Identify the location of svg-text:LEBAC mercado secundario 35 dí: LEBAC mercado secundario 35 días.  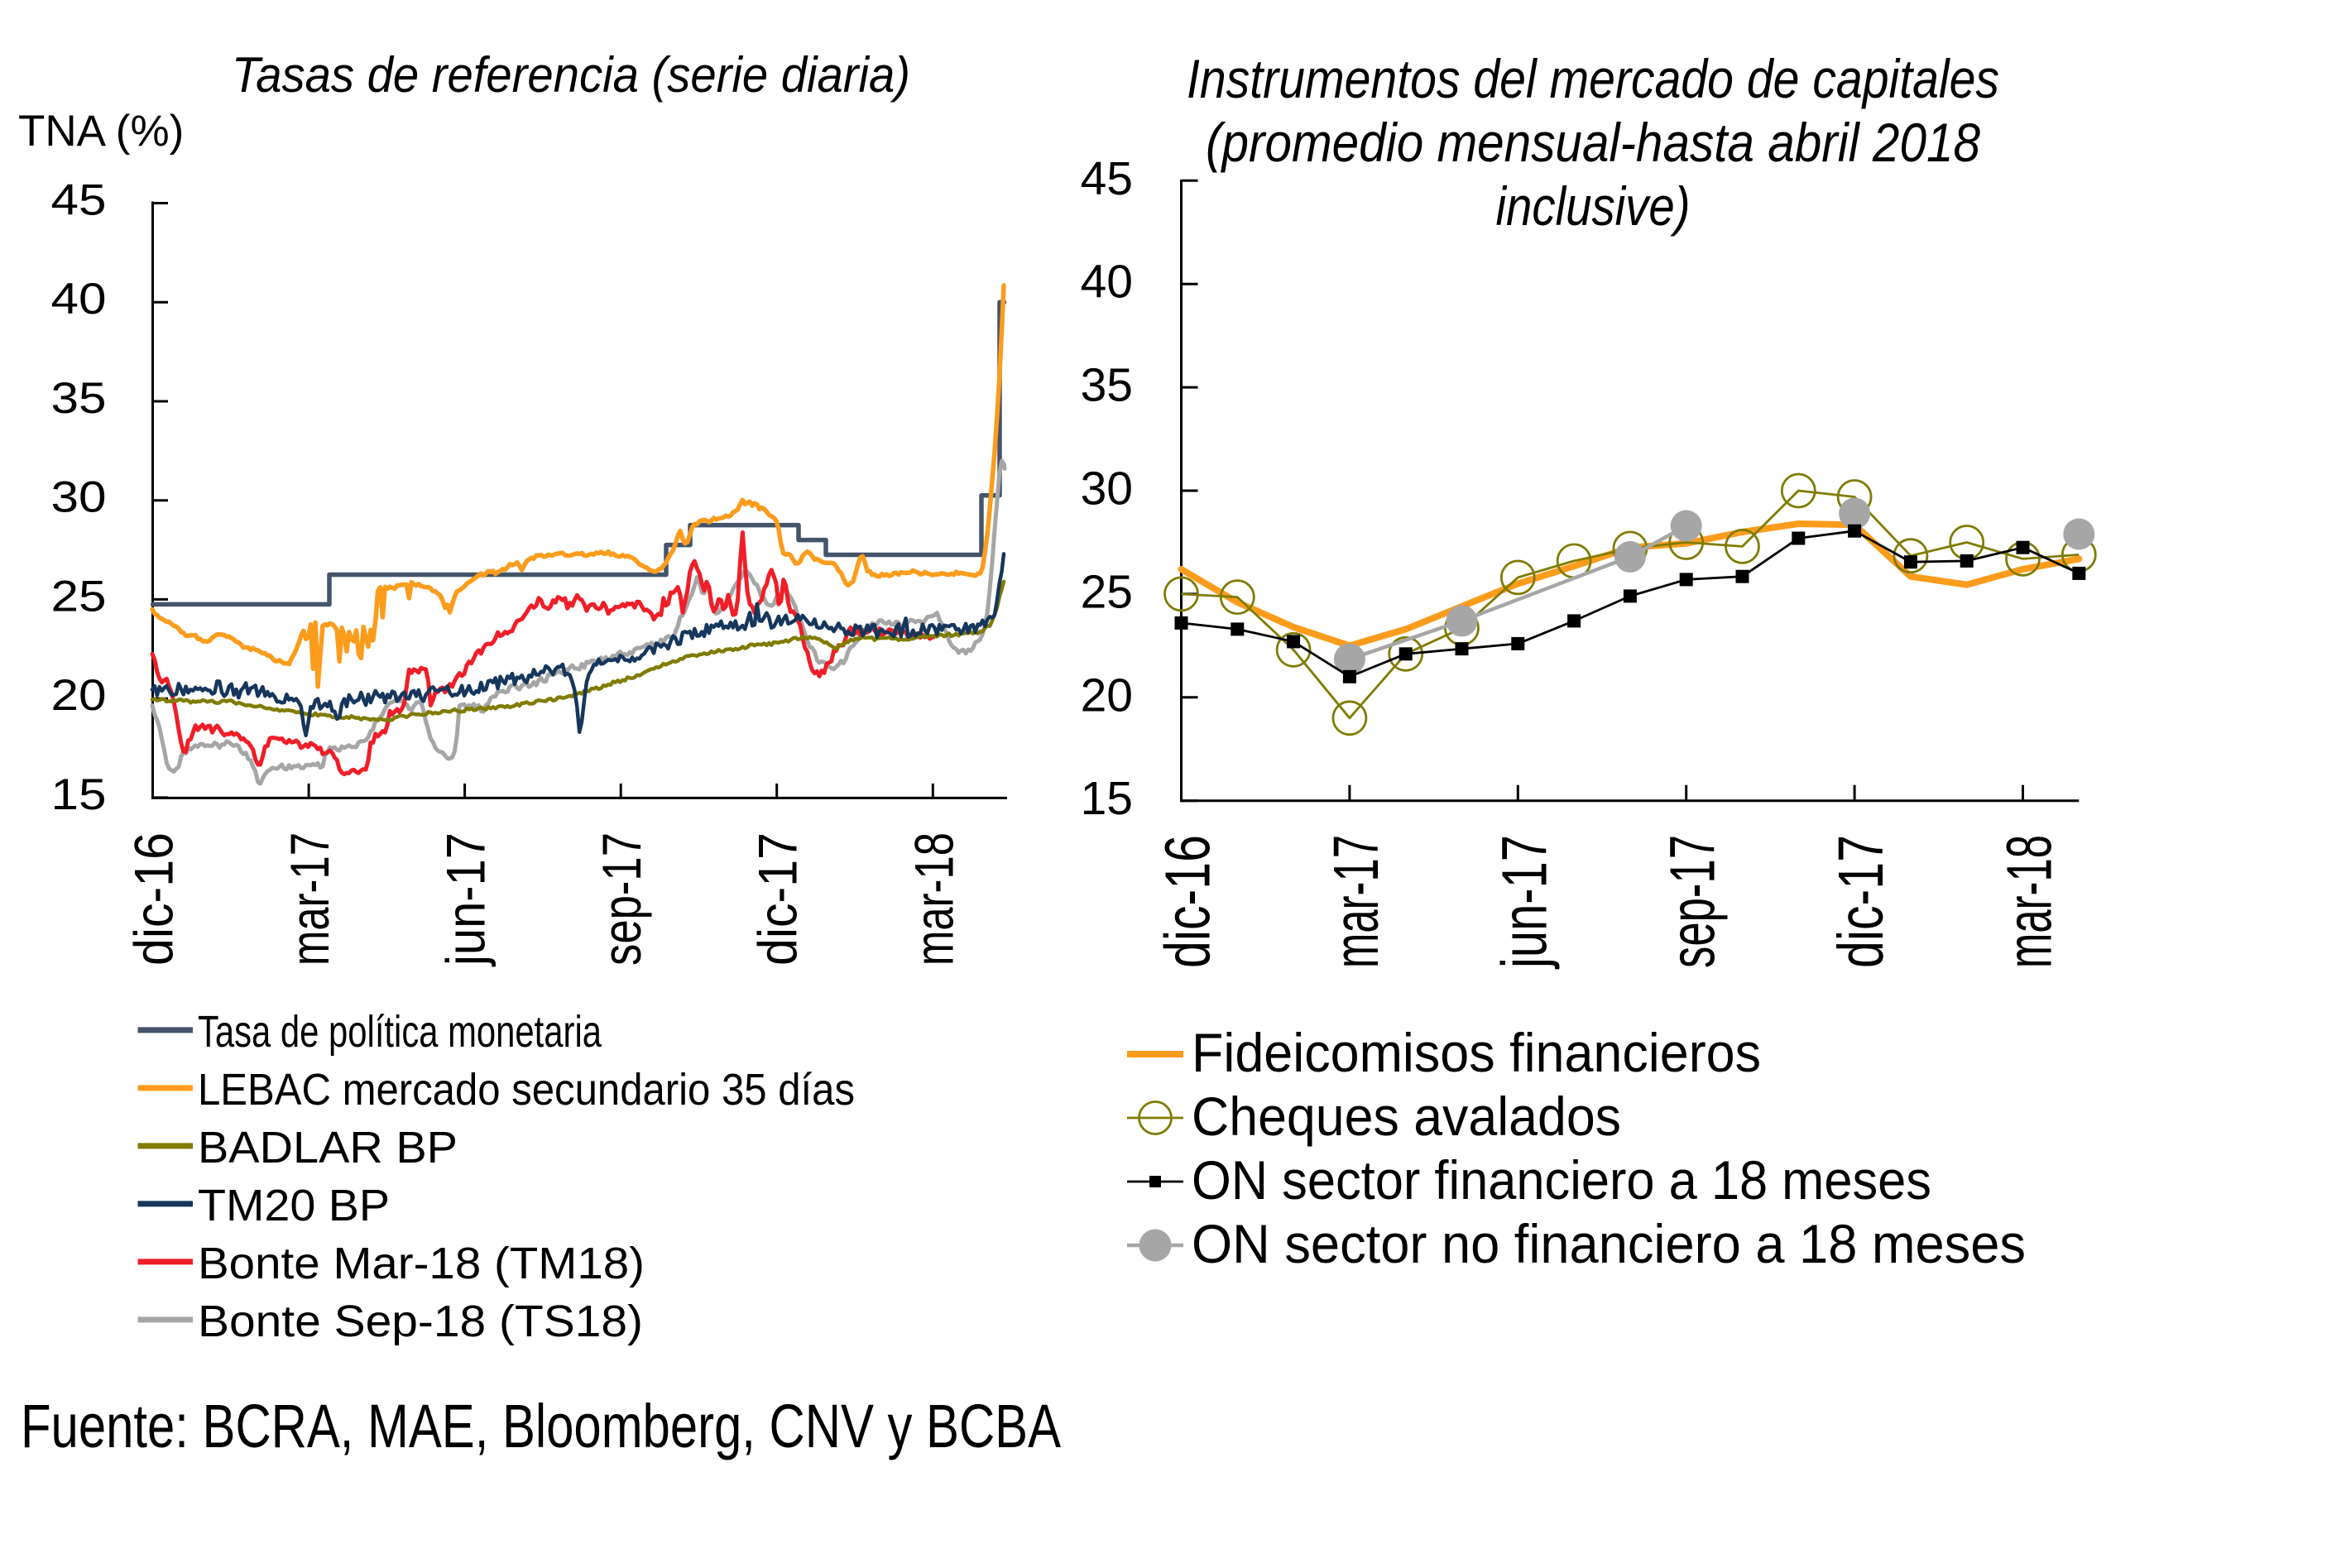
(526, 1090).